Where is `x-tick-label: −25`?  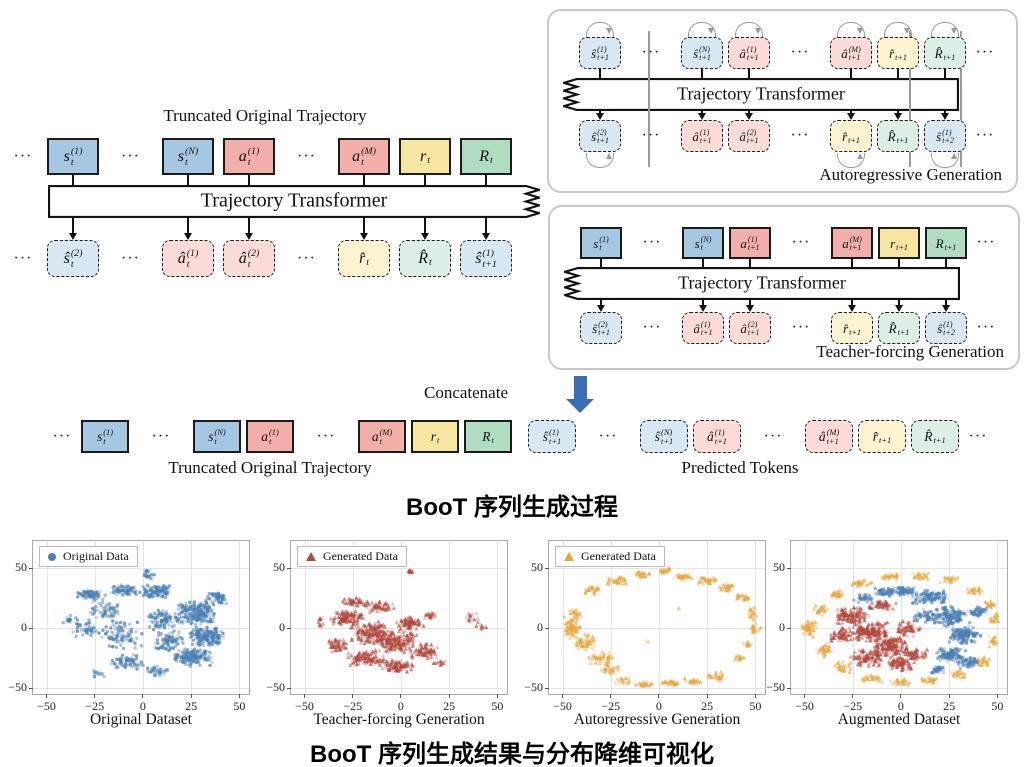
x-tick-label: −25 is located at coordinates (853, 706).